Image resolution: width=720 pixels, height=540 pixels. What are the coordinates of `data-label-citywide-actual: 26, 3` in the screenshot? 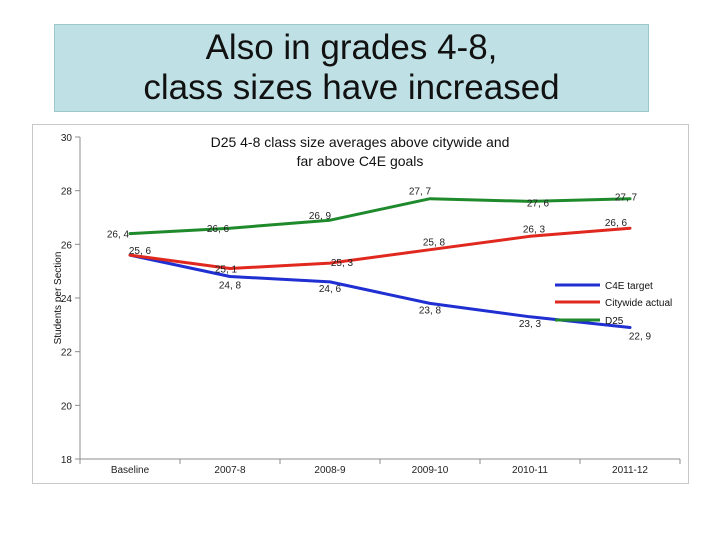 It's located at (534, 229).